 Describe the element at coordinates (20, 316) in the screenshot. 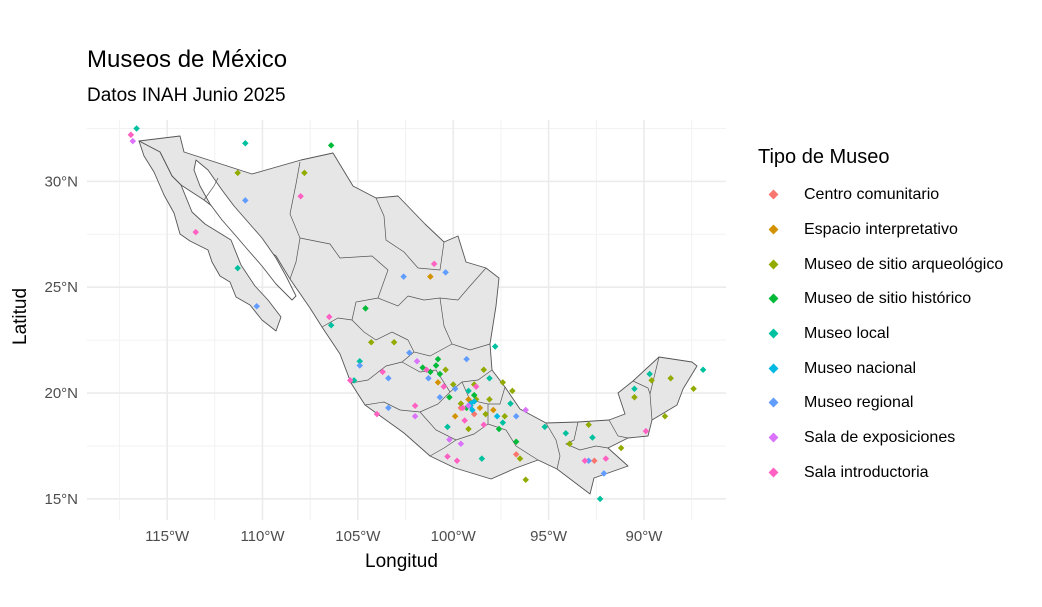

I see `y-axis-label: Latitud` at that location.